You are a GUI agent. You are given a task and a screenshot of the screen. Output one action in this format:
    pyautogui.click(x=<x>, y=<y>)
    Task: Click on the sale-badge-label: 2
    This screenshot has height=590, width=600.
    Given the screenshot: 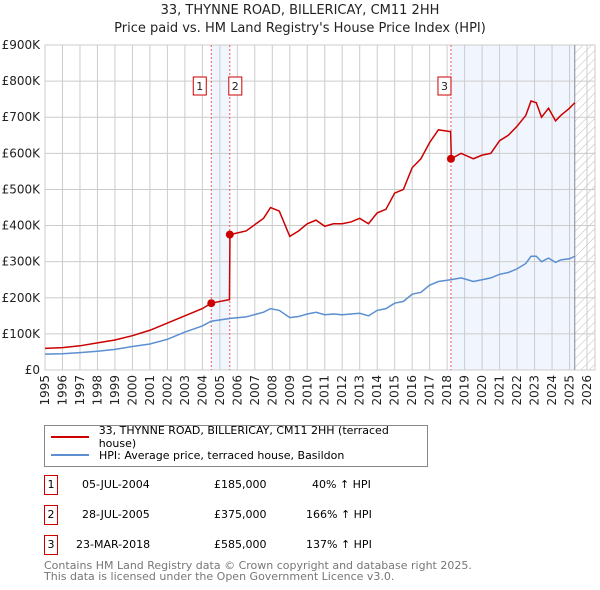 What is the action you would take?
    pyautogui.click(x=235, y=86)
    